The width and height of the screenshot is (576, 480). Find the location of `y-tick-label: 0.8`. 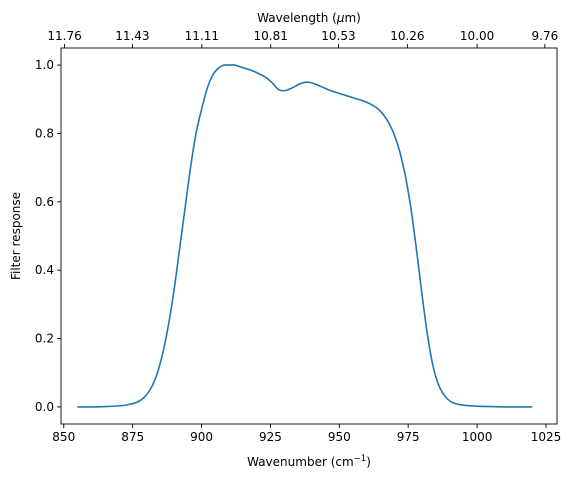

y-tick-label: 0.8 is located at coordinates (44, 133).